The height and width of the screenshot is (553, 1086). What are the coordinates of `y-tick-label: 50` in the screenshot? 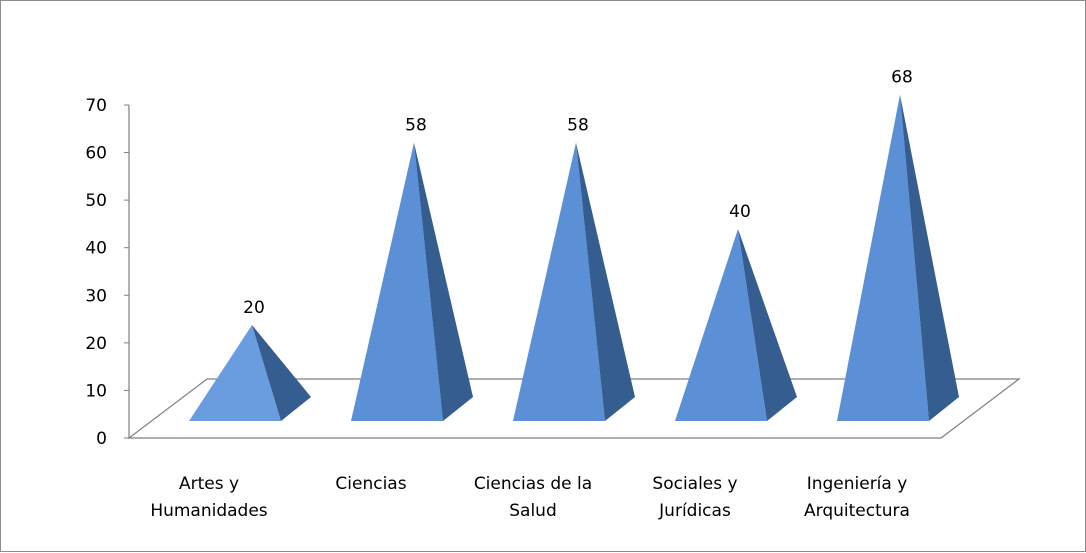 It's located at (96, 201).